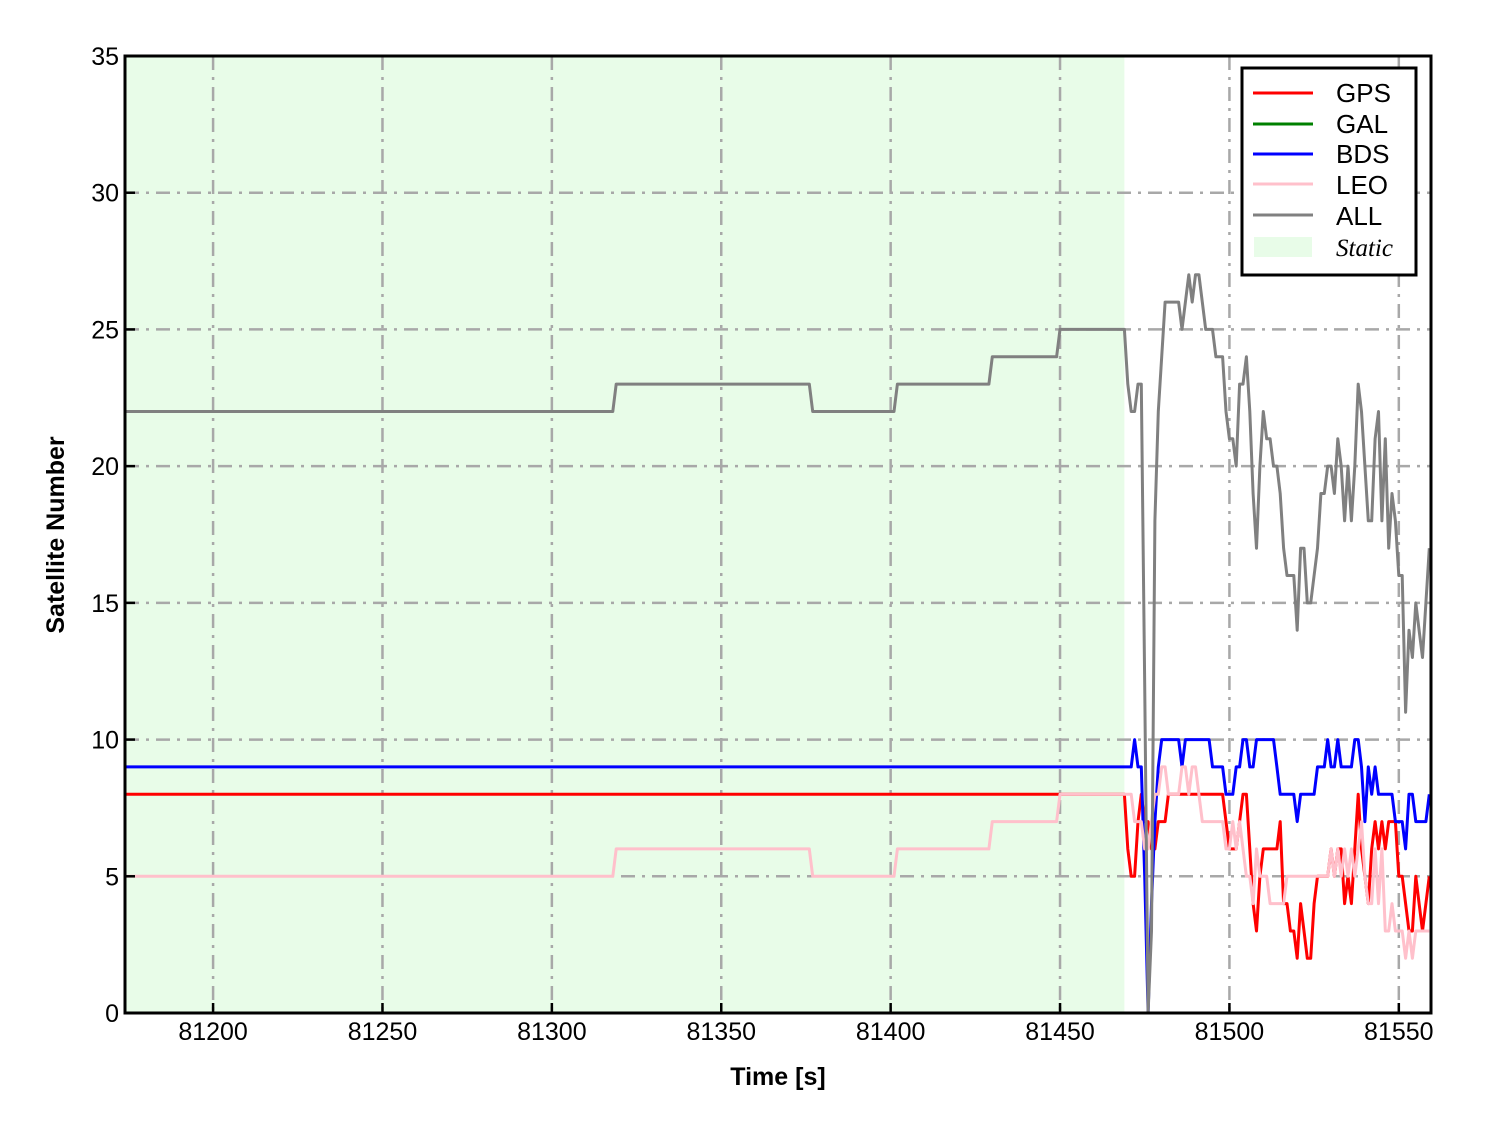 The height and width of the screenshot is (1138, 1488). What do you see at coordinates (1329, 171) in the screenshot?
I see `legend: GPS GAL BDS LEO ALL Static` at bounding box center [1329, 171].